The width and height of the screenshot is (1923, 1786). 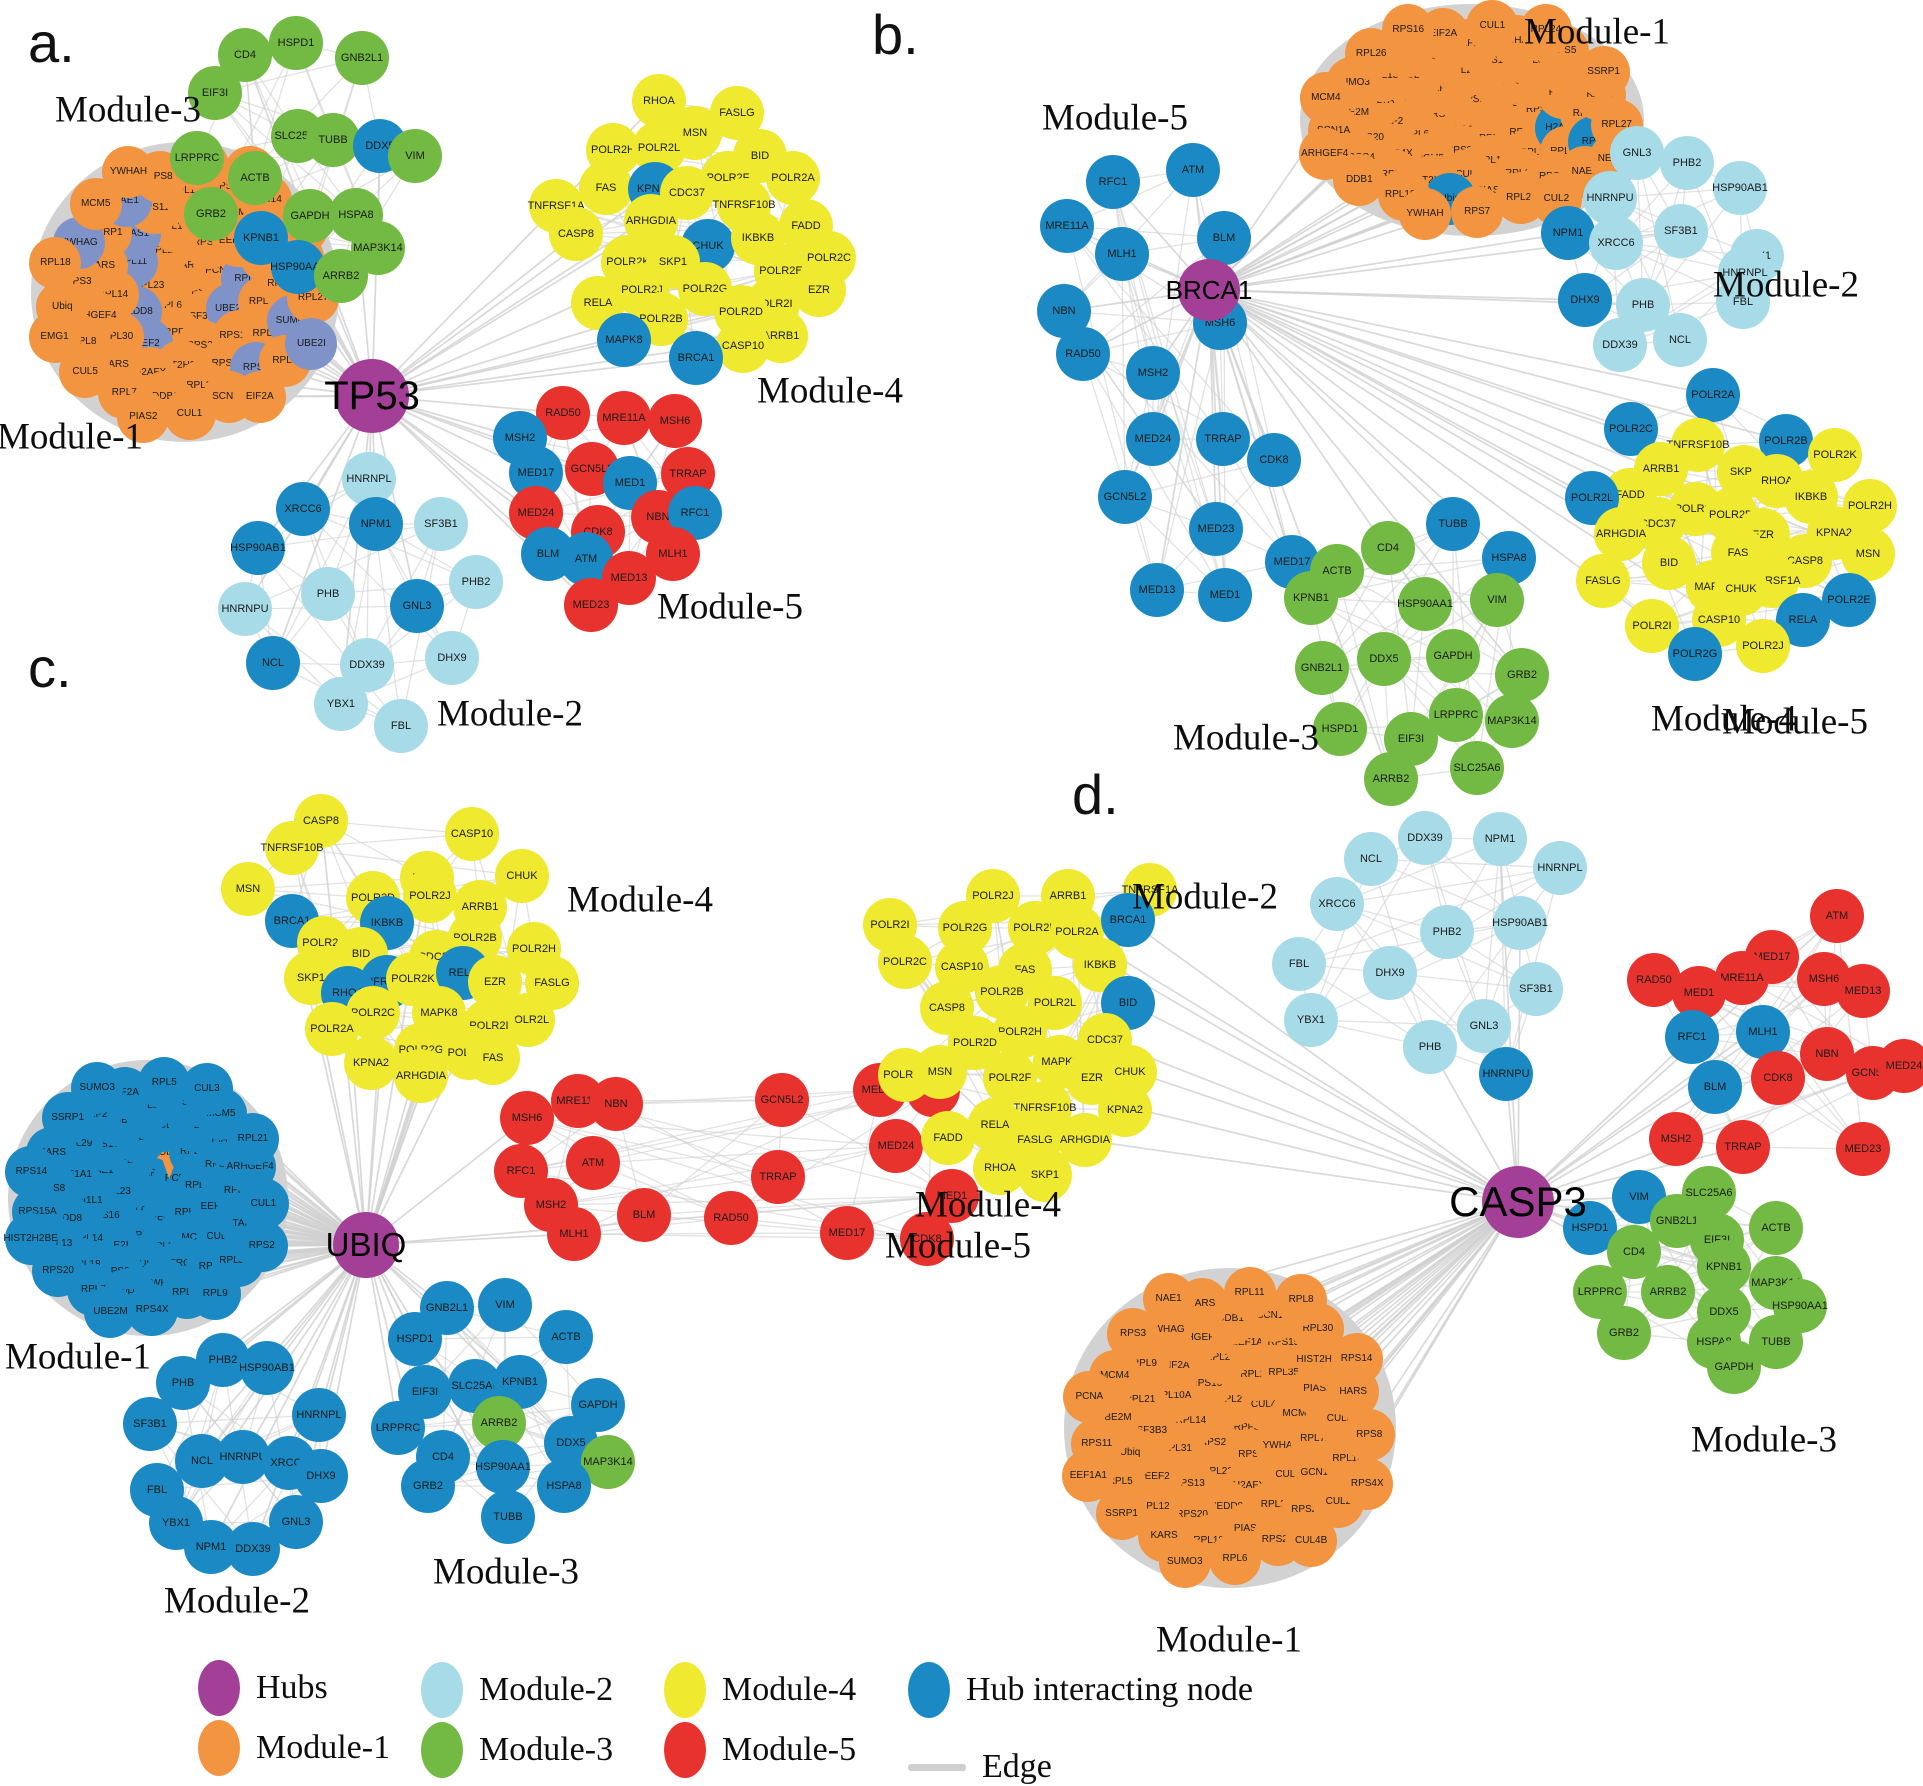 What do you see at coordinates (1045, 1175) in the screenshot?
I see `node-SKP1: SKP1` at bounding box center [1045, 1175].